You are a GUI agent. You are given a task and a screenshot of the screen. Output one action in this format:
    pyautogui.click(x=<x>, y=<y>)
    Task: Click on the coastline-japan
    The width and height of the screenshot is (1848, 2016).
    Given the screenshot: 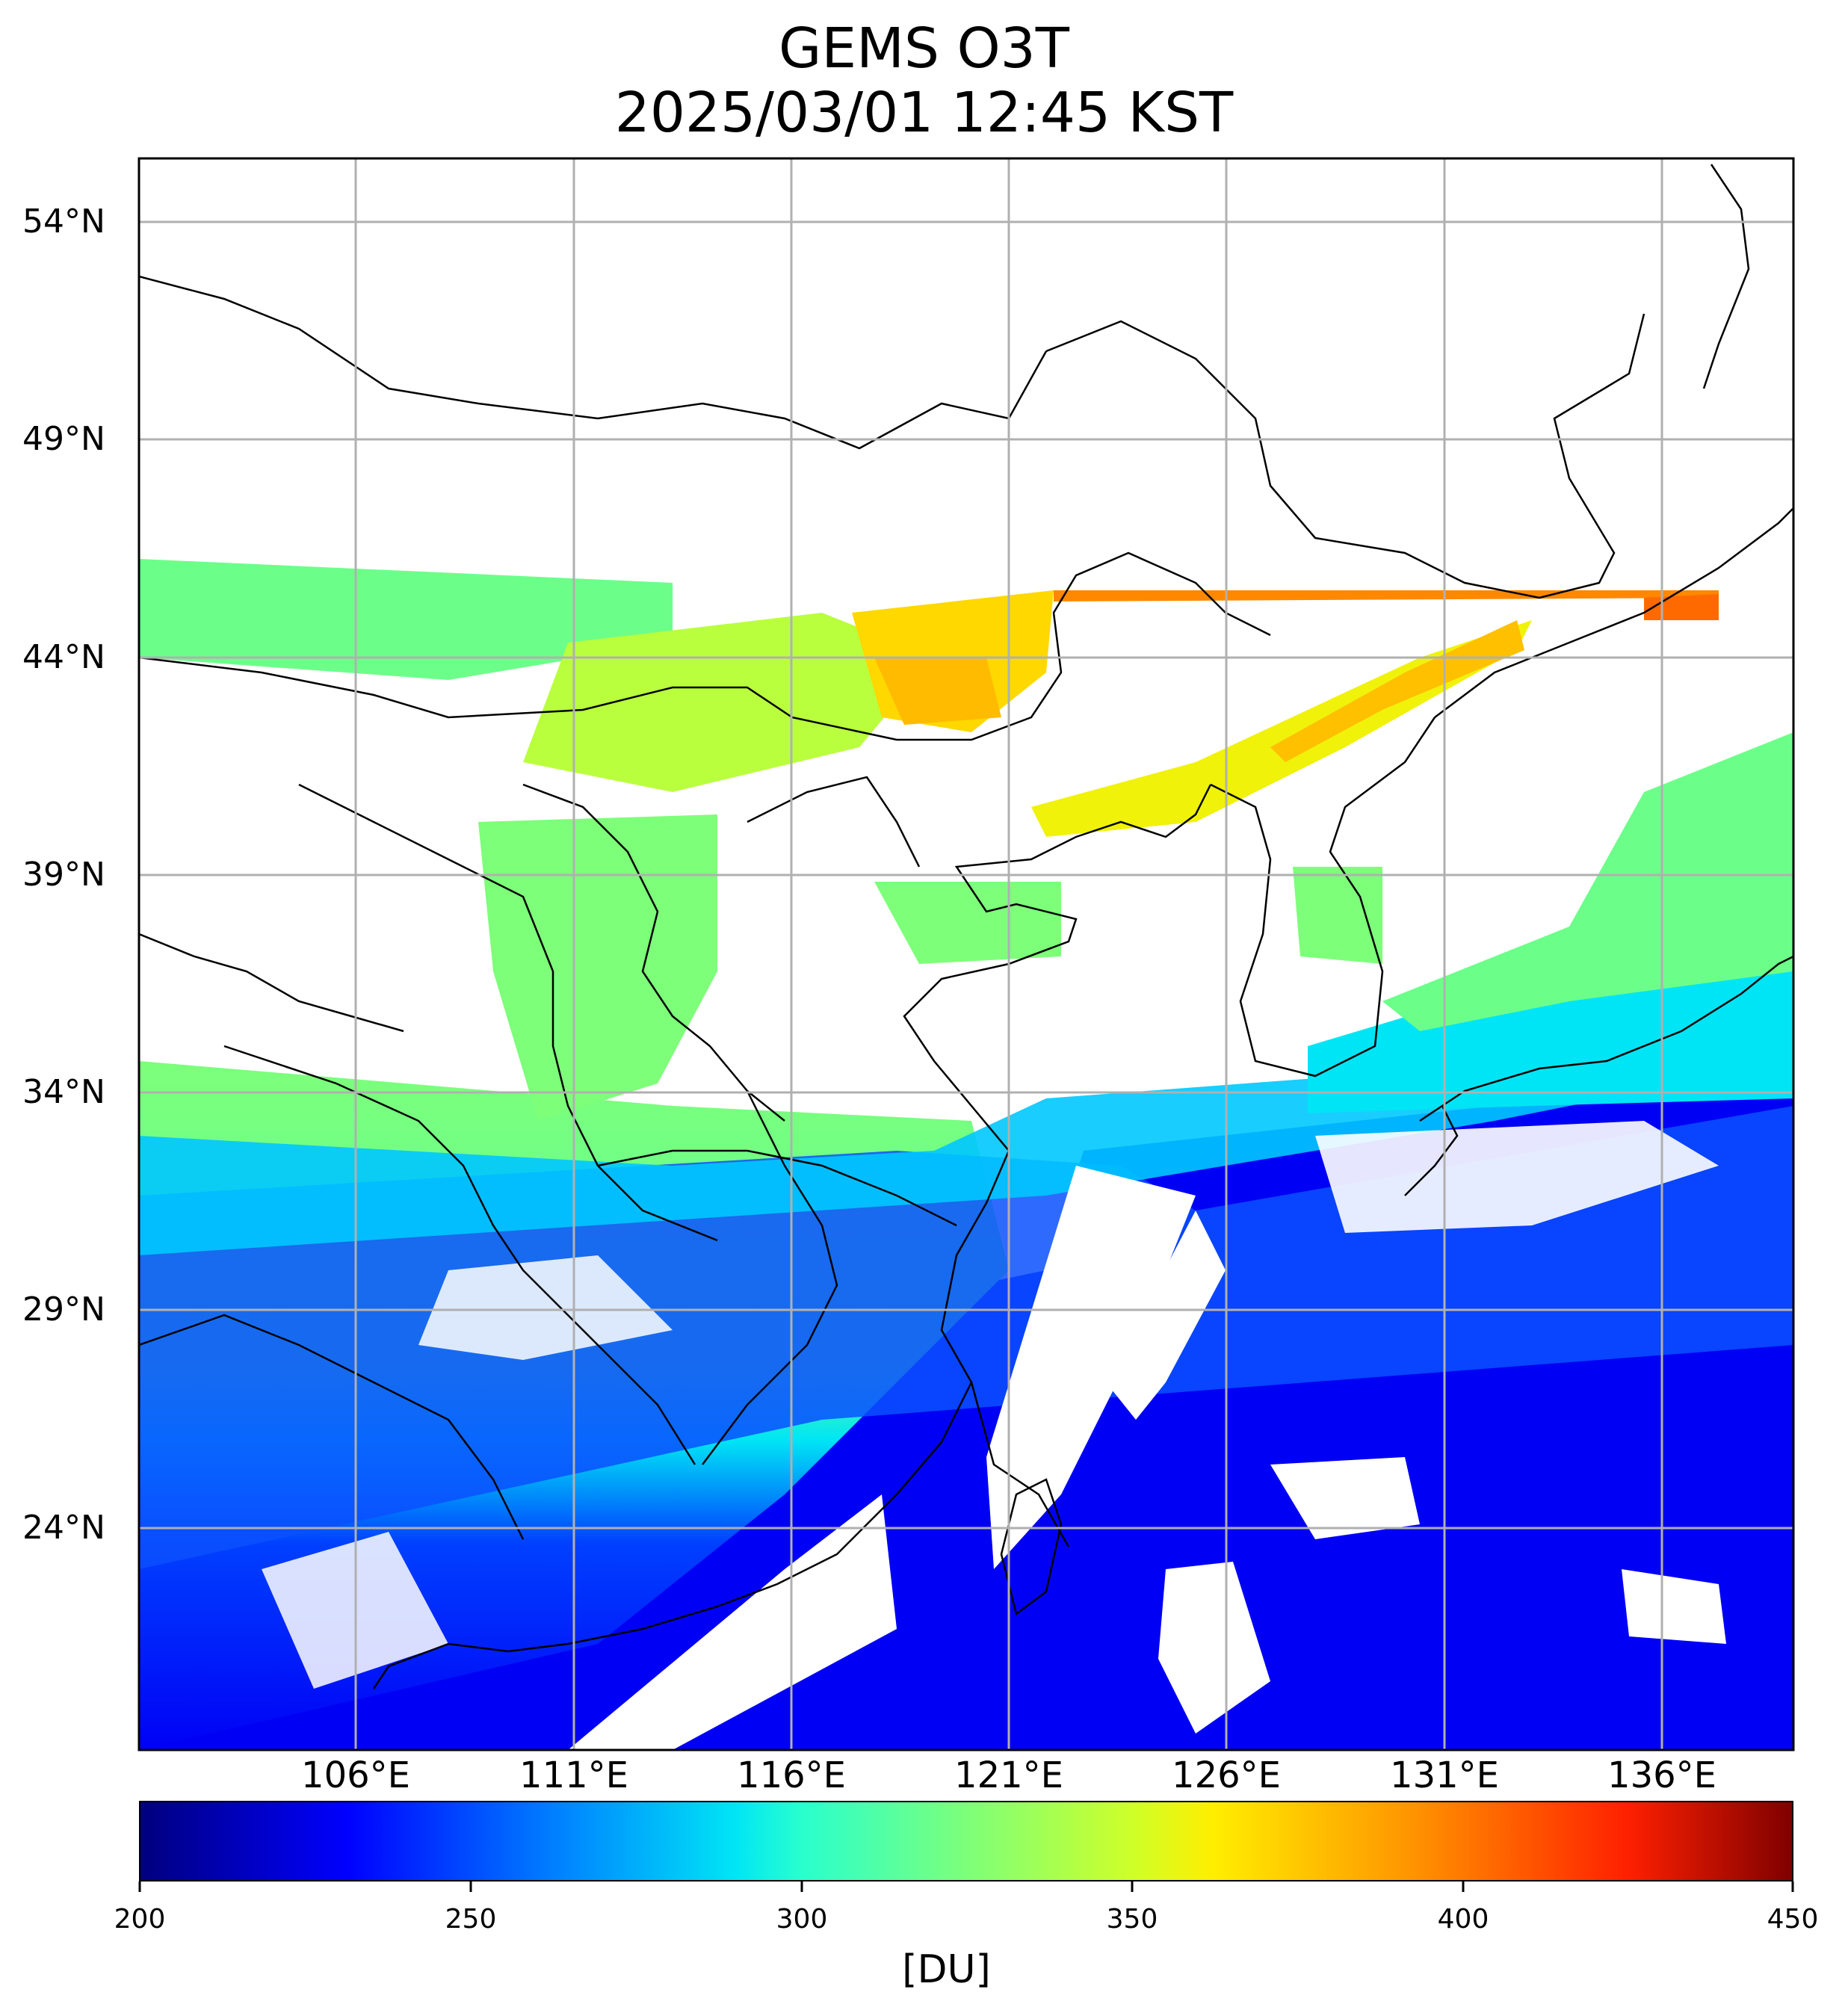 What is the action you would take?
    pyautogui.click(x=1606, y=1038)
    